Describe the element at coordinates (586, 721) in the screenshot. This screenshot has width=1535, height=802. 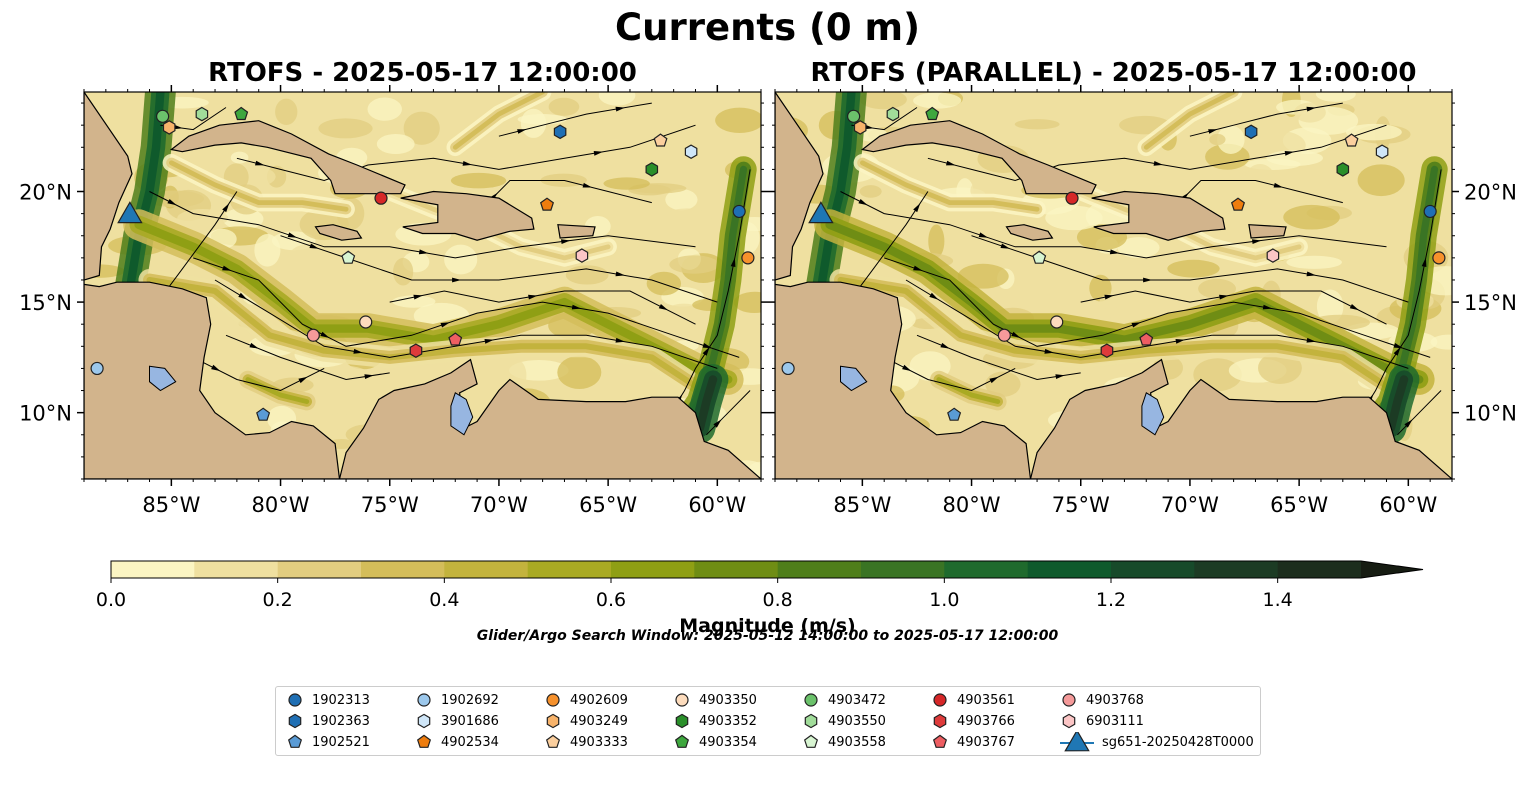
I see `legend-item: 4903249` at that location.